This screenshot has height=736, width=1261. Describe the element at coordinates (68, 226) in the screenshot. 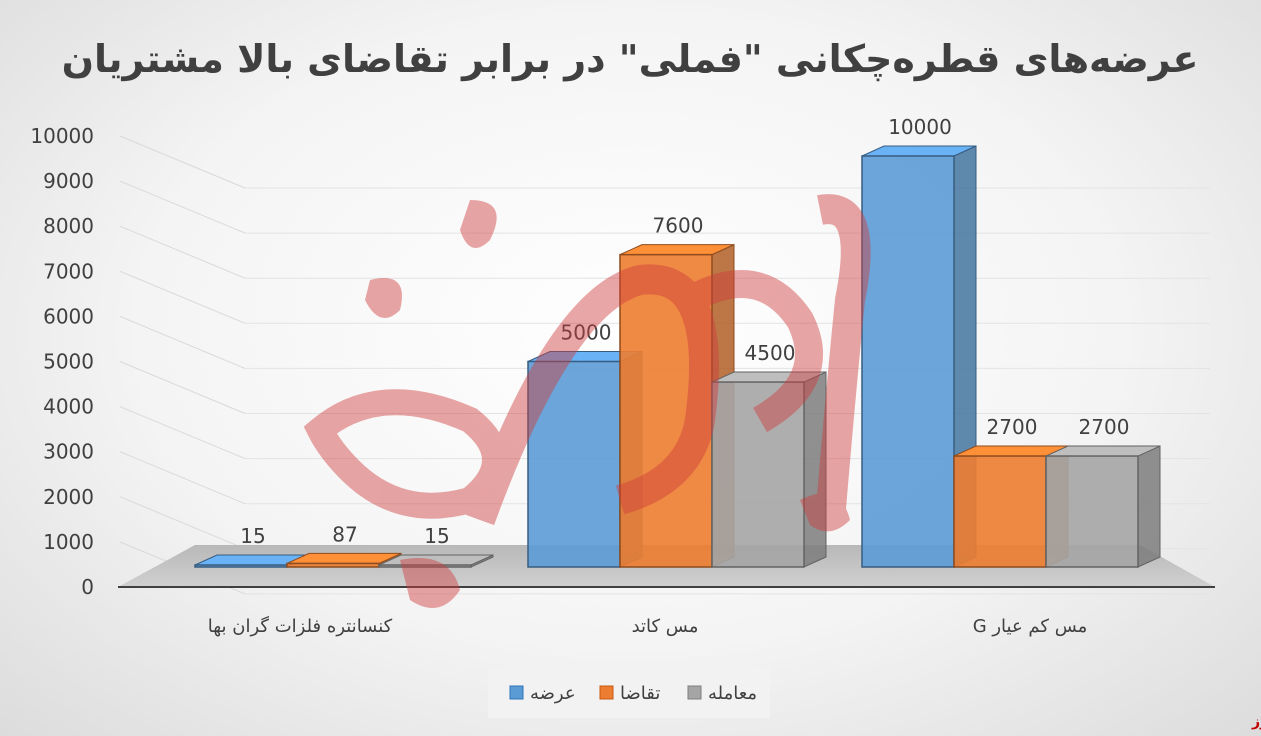

I see `y-tick-label: 8000` at that location.